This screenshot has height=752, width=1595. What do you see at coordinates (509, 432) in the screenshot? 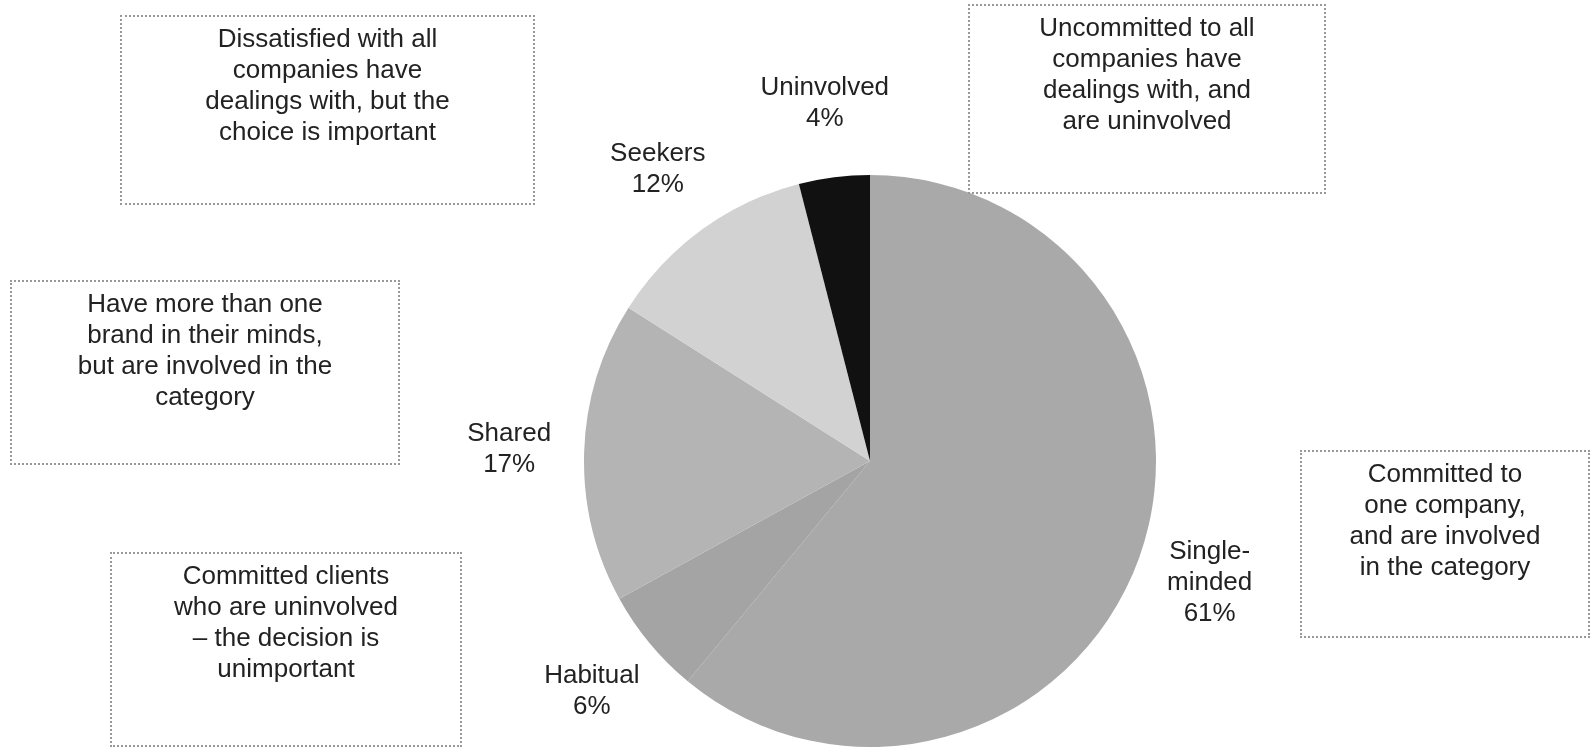
I see `slice-label: Shared` at bounding box center [509, 432].